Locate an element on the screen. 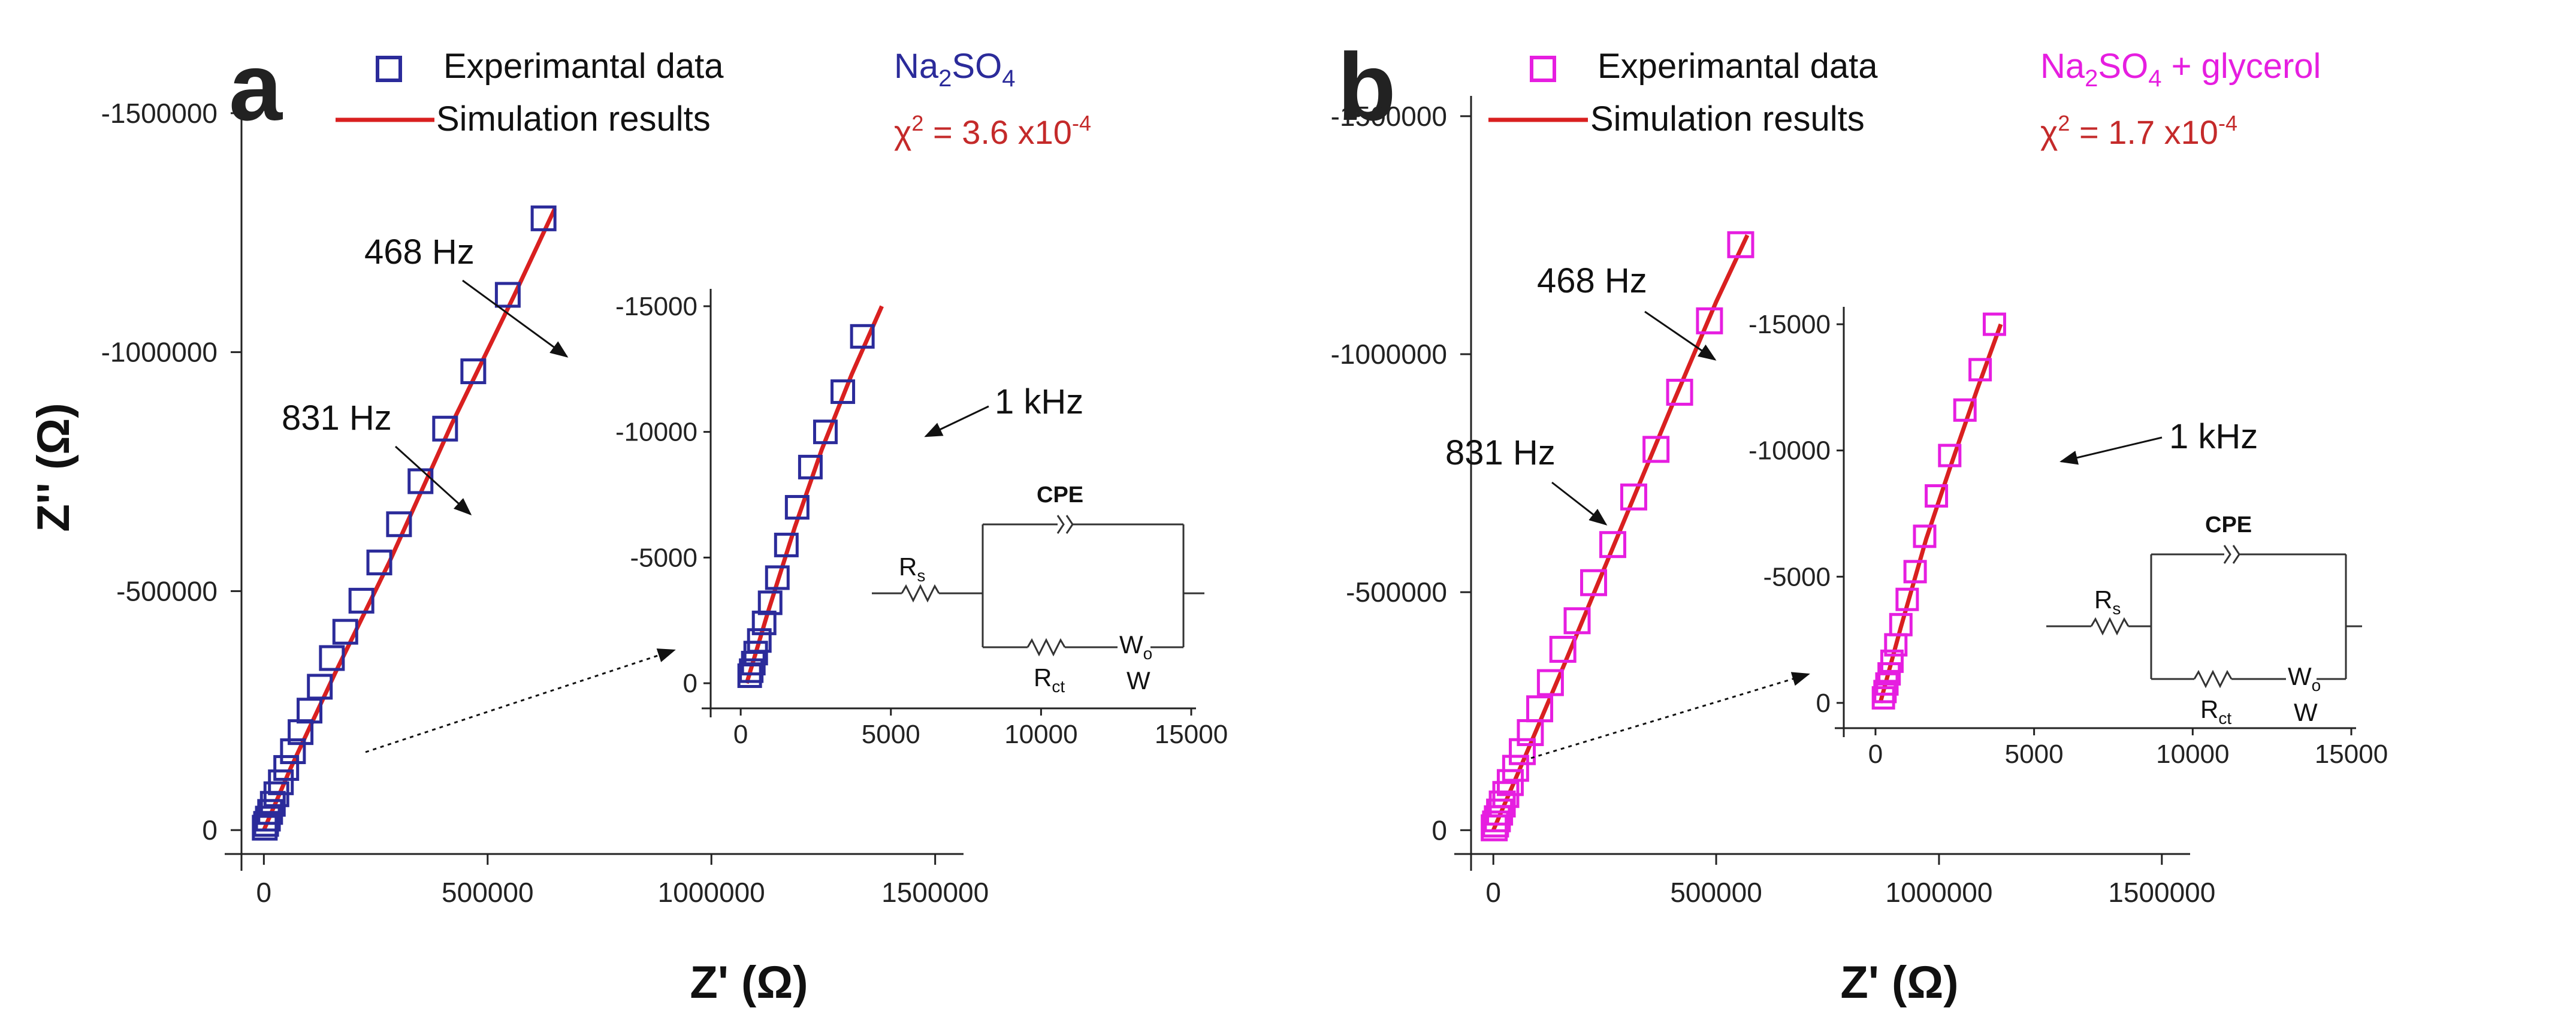 The image size is (2576, 1020). annotation-1khz: 1 kHz is located at coordinates (2214, 436).